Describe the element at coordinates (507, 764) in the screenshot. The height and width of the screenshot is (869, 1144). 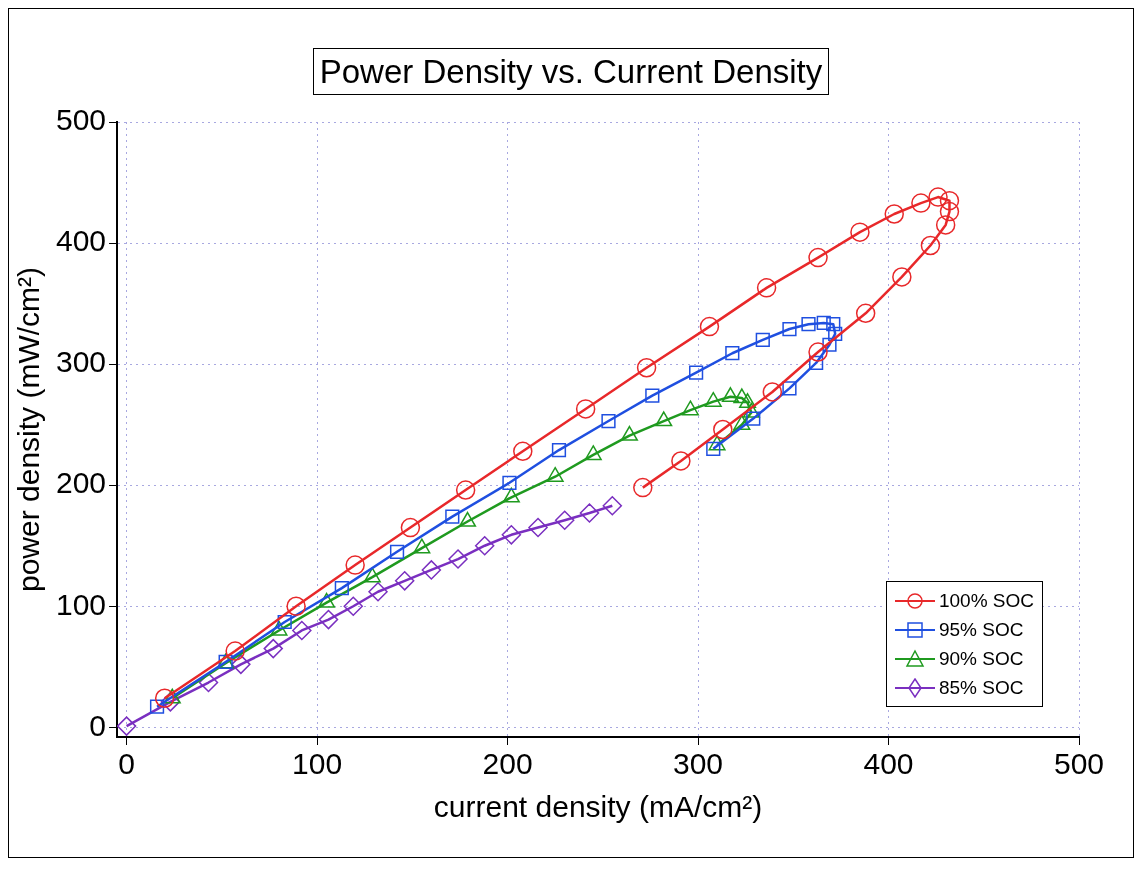
I see `x-tick-label: 200` at that location.